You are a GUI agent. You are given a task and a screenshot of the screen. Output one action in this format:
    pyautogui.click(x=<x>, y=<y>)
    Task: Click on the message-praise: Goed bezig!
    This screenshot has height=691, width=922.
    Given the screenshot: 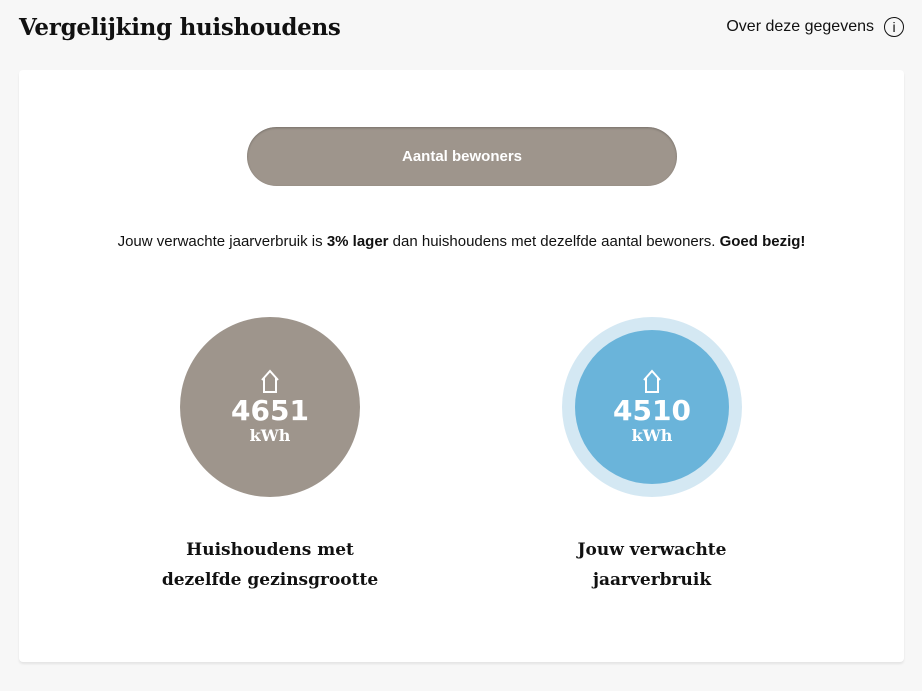 What is the action you would take?
    pyautogui.click(x=762, y=241)
    